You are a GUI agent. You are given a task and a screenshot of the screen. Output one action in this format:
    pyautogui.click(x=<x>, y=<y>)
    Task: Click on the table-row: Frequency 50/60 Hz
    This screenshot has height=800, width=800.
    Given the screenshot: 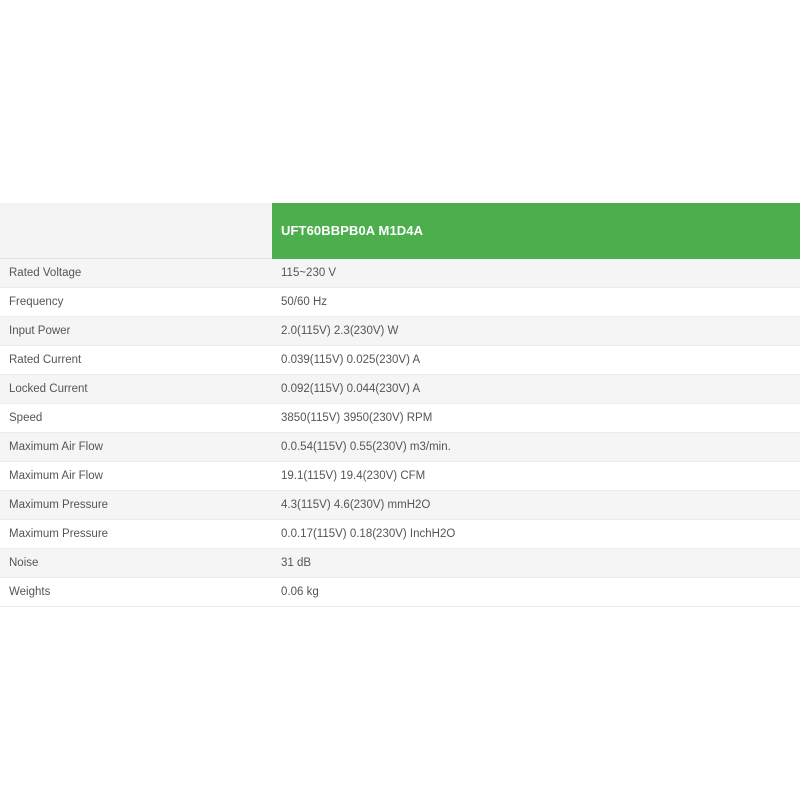 What is the action you would take?
    pyautogui.click(x=400, y=302)
    